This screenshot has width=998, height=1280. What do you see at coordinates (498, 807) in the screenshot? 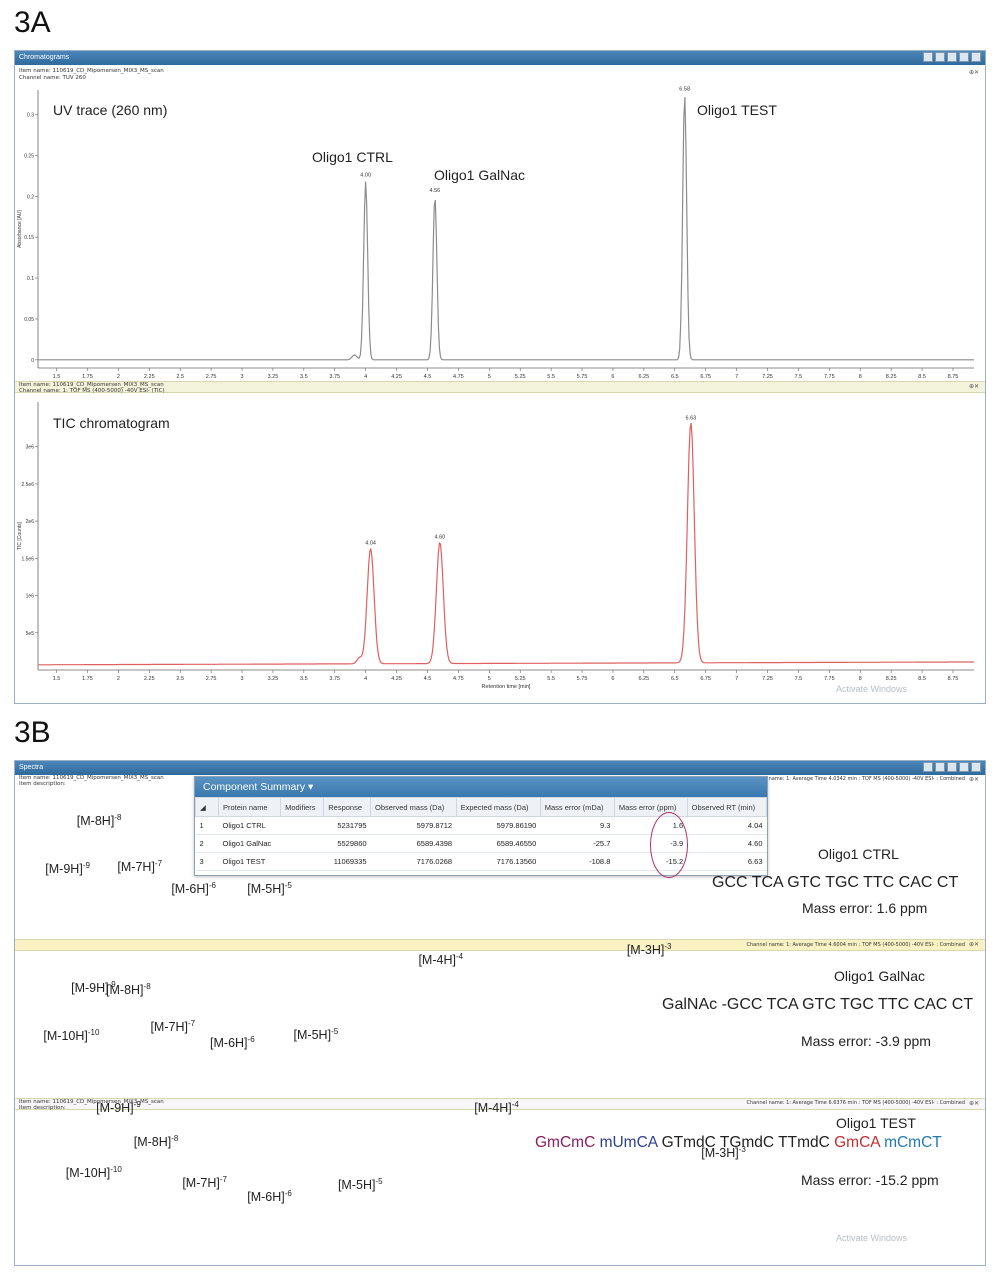
I see `col-expected-mass: Expected mass (Da)` at bounding box center [498, 807].